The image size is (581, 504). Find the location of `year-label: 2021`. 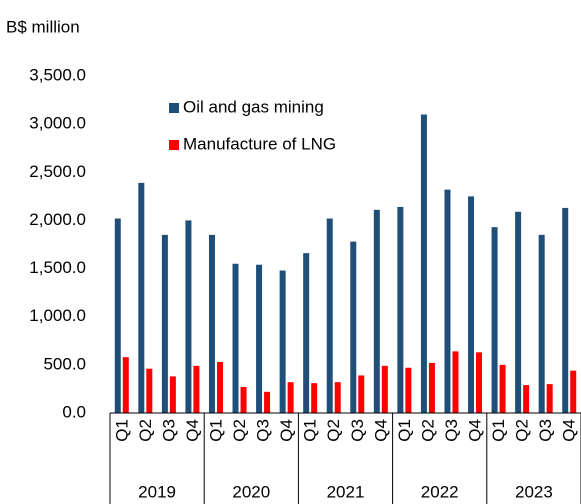

year-label: 2021 is located at coordinates (346, 491).